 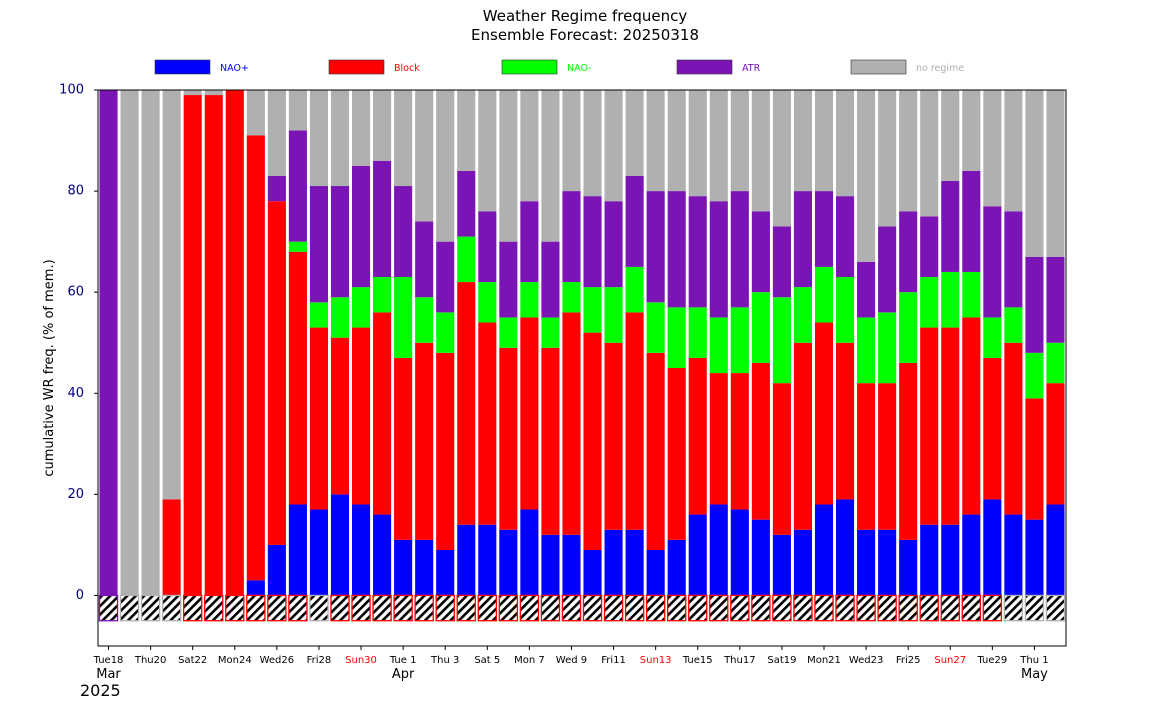 I want to click on x-tick-label: Thu 3, so click(x=444, y=660).